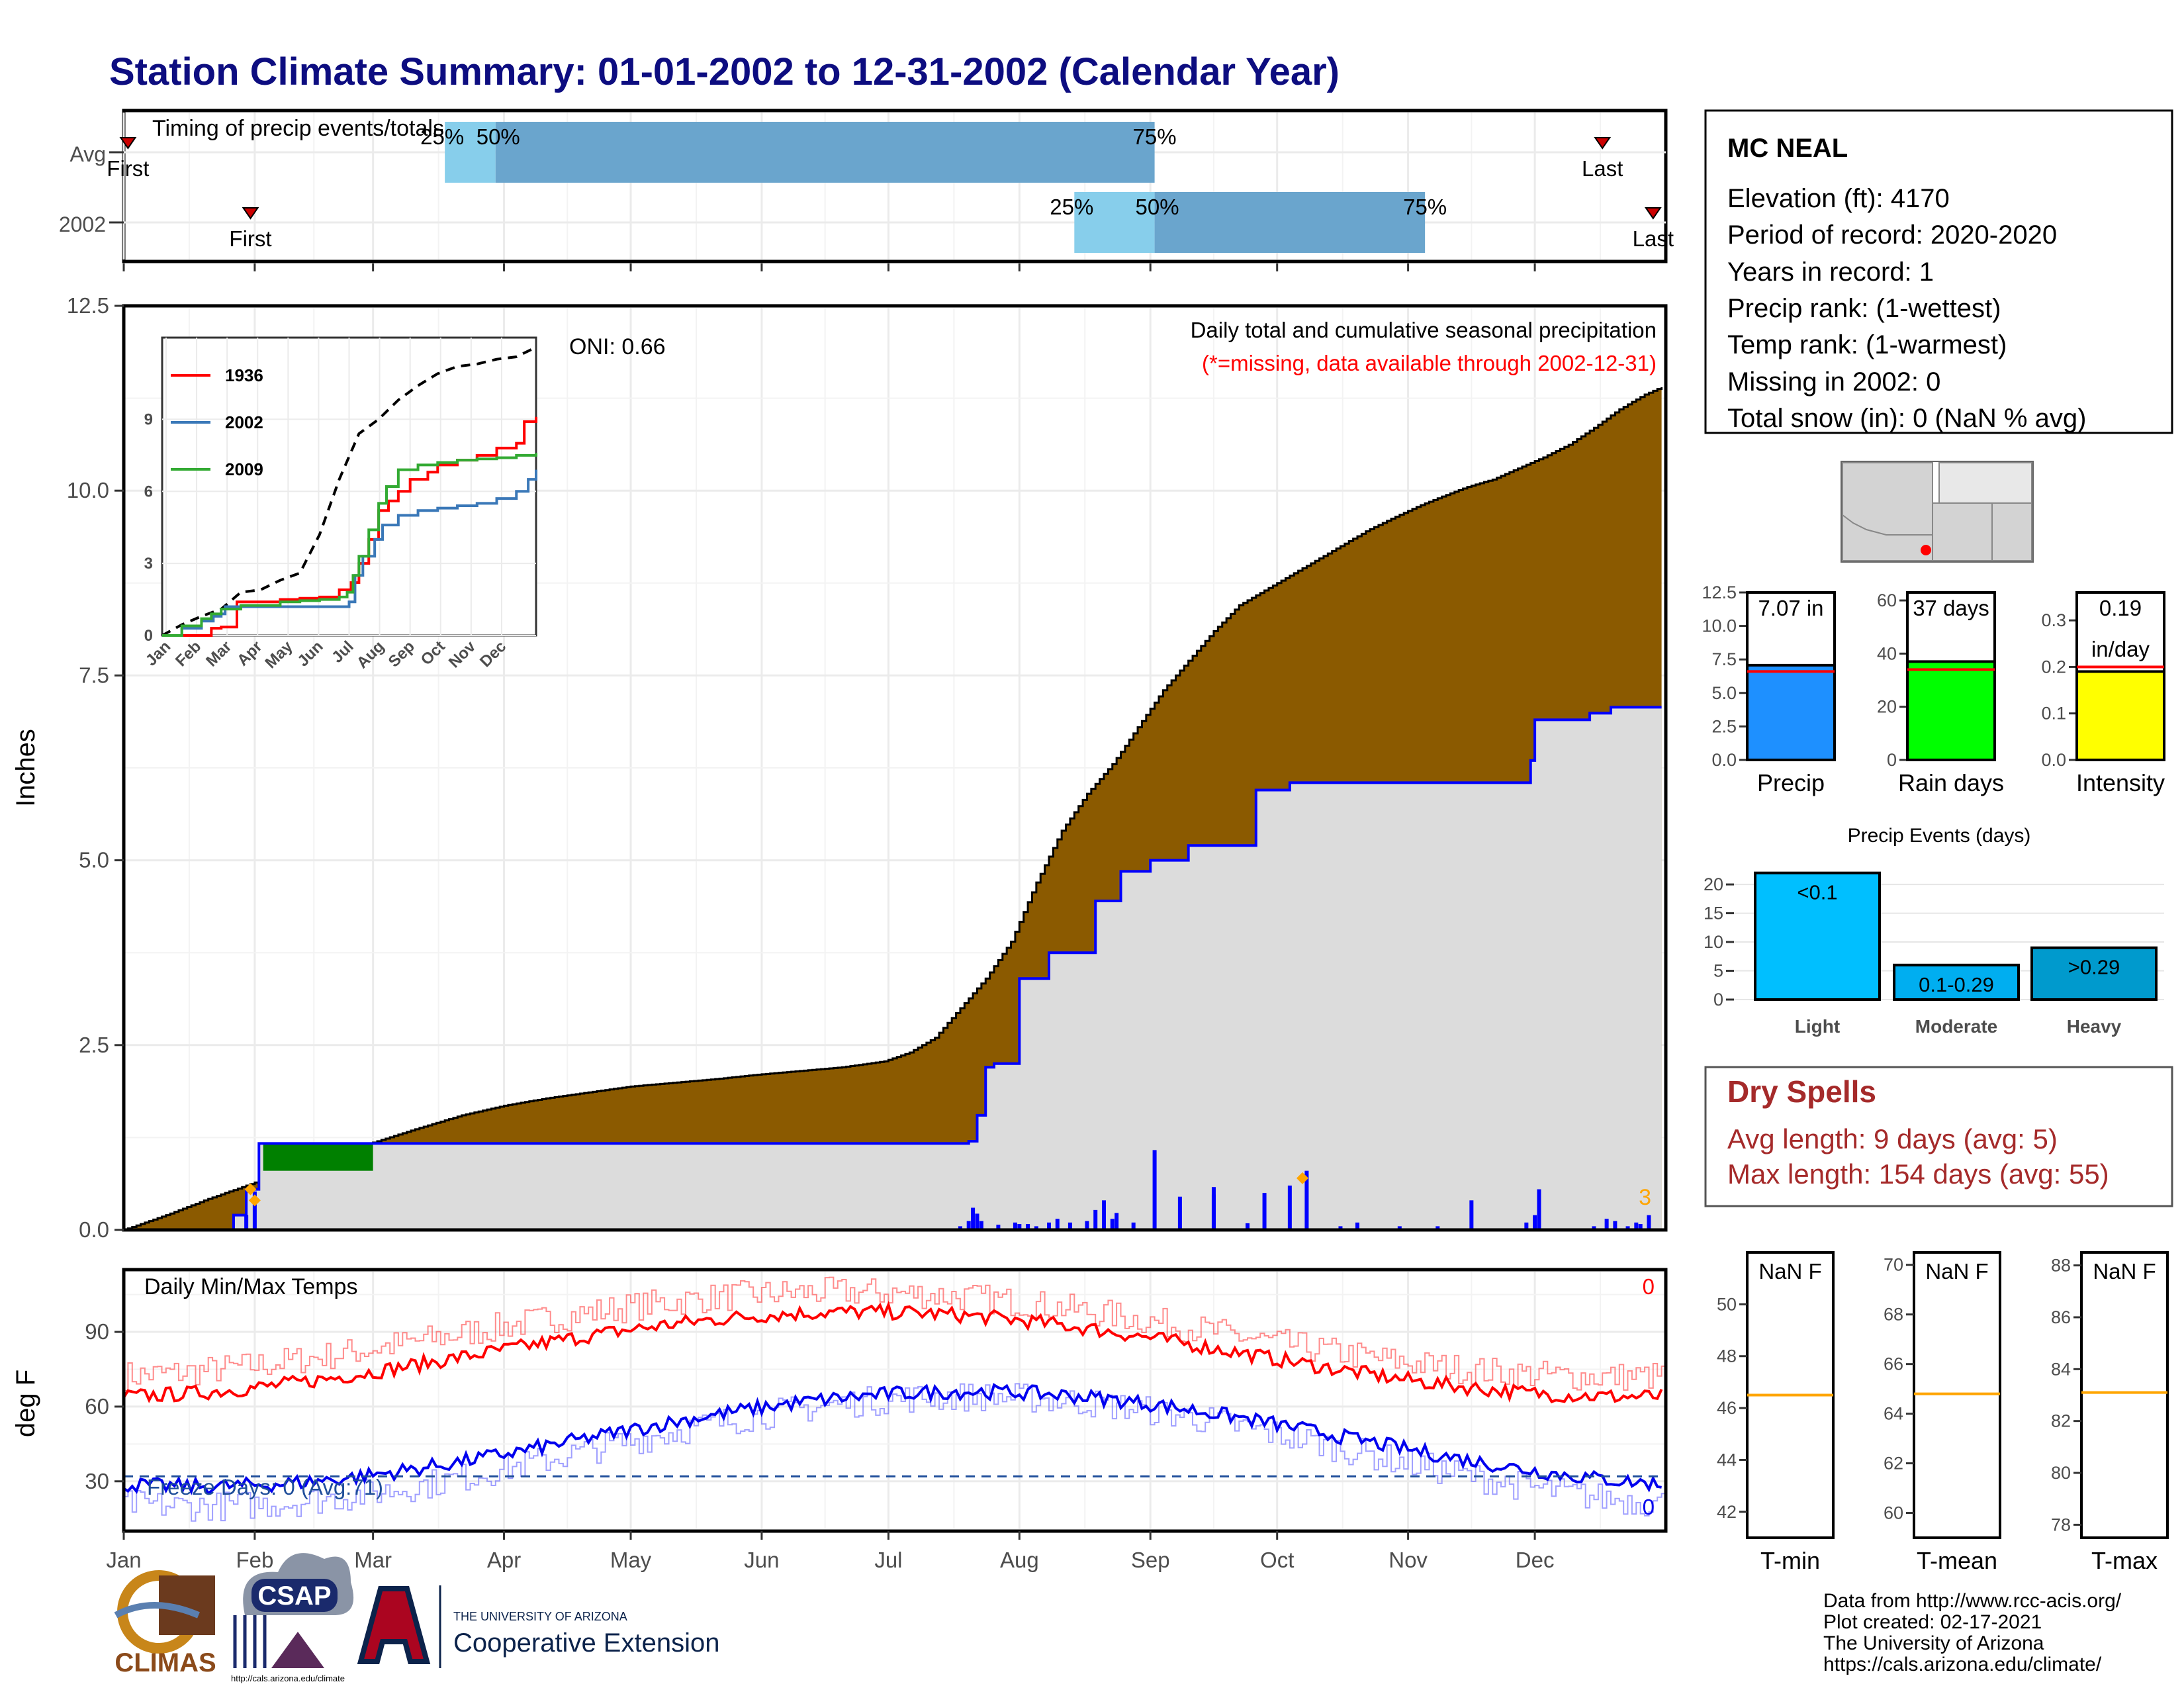 This screenshot has height=1688, width=2184. I want to click on timing-bars, so click(936, 187).